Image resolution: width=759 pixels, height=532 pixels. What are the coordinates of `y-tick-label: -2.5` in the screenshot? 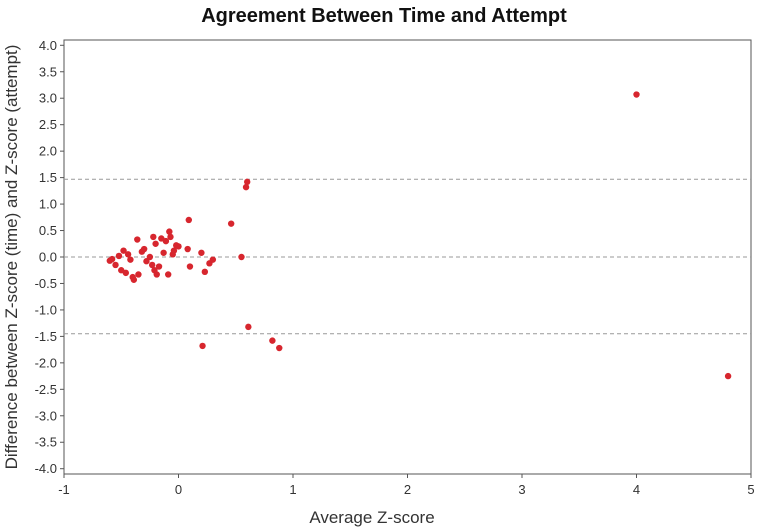 It's located at (46, 389).